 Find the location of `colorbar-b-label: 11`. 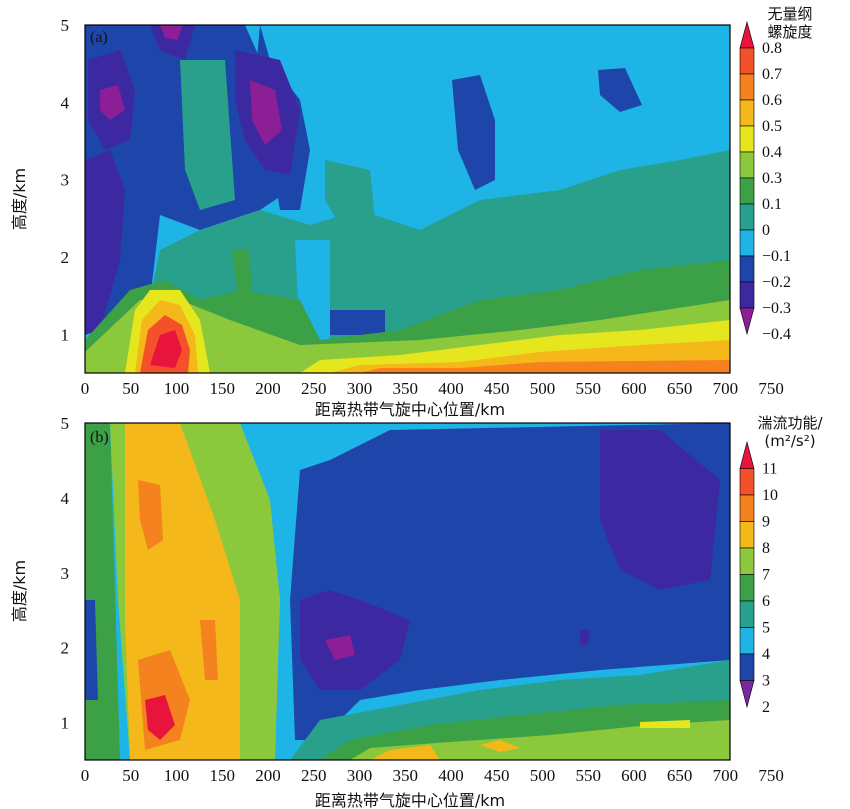

colorbar-b-label: 11 is located at coordinates (769, 469).